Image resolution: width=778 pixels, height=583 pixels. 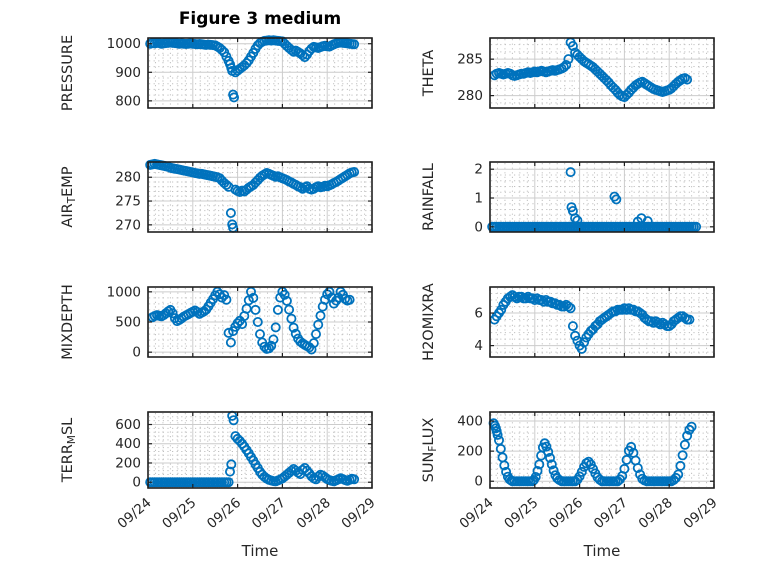 I want to click on svg-text: 2, so click(x=478, y=170).